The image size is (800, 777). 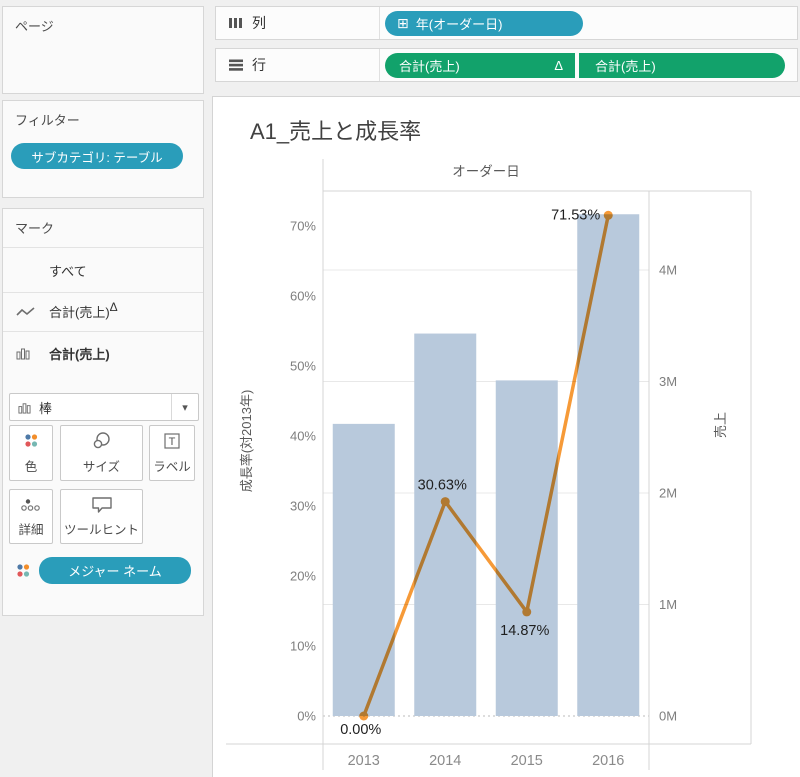 I want to click on point-label: 0.00%, so click(x=360, y=730).